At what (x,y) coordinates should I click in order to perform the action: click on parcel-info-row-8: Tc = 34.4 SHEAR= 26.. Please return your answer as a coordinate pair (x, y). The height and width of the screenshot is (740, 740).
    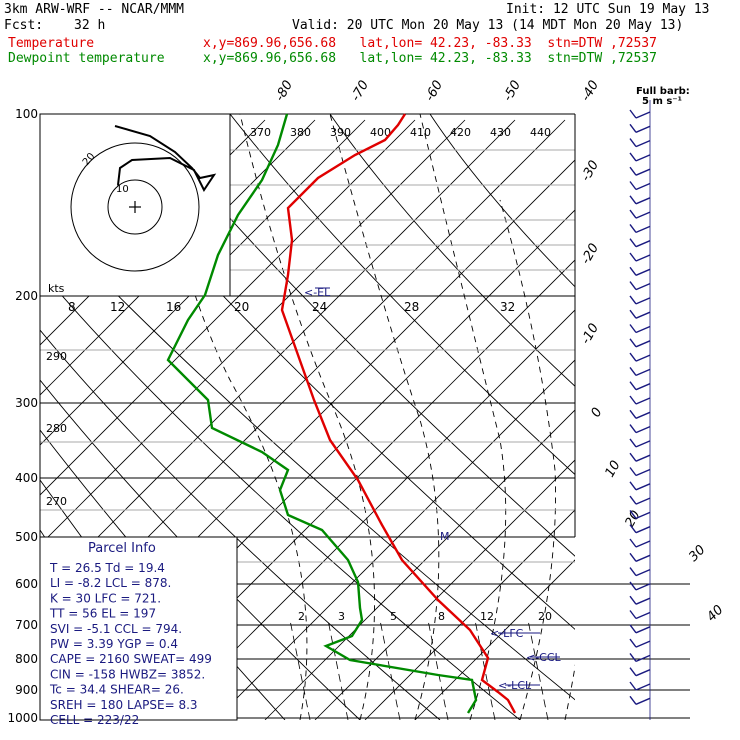
    Looking at the image, I should click on (116, 690).